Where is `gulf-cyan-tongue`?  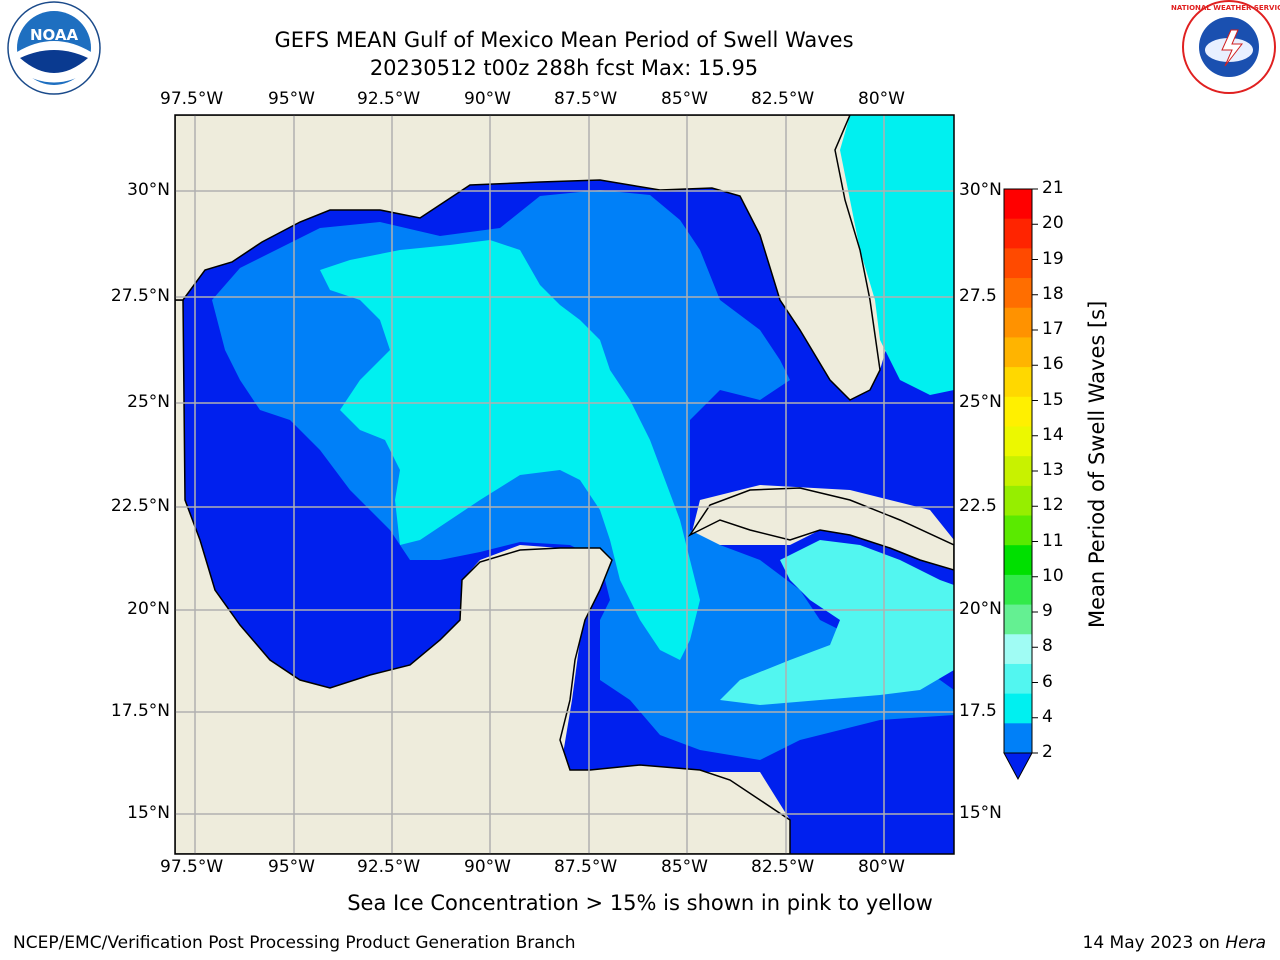 gulf-cyan-tongue is located at coordinates (510, 450).